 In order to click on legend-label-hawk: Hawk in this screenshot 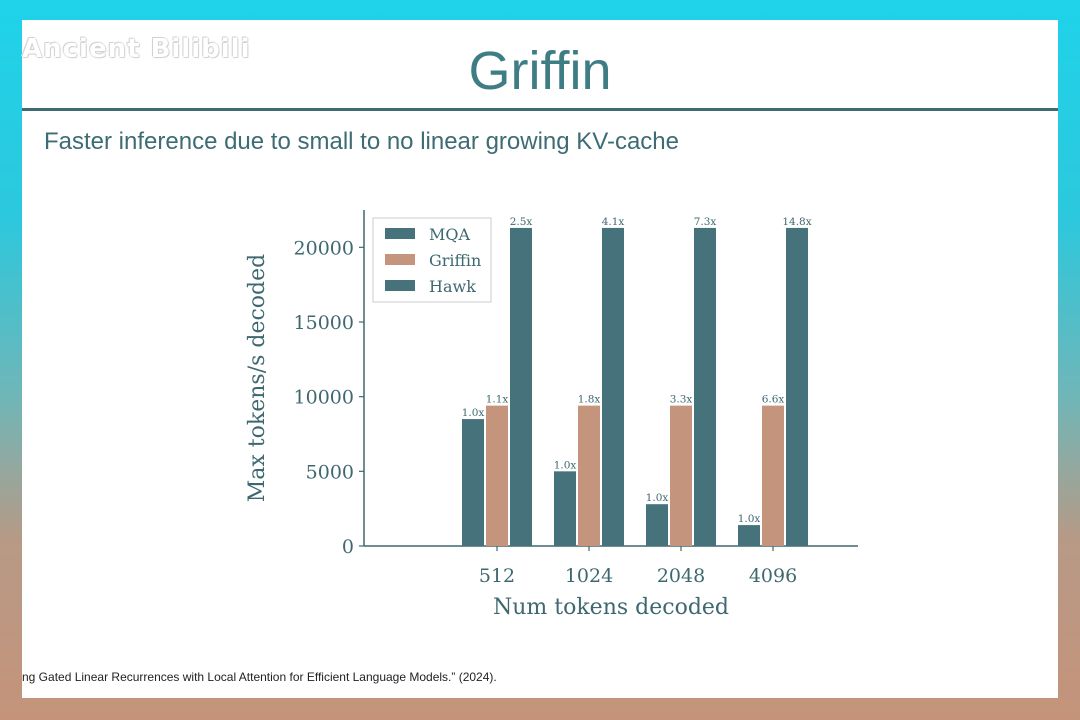, I will do `click(452, 286)`.